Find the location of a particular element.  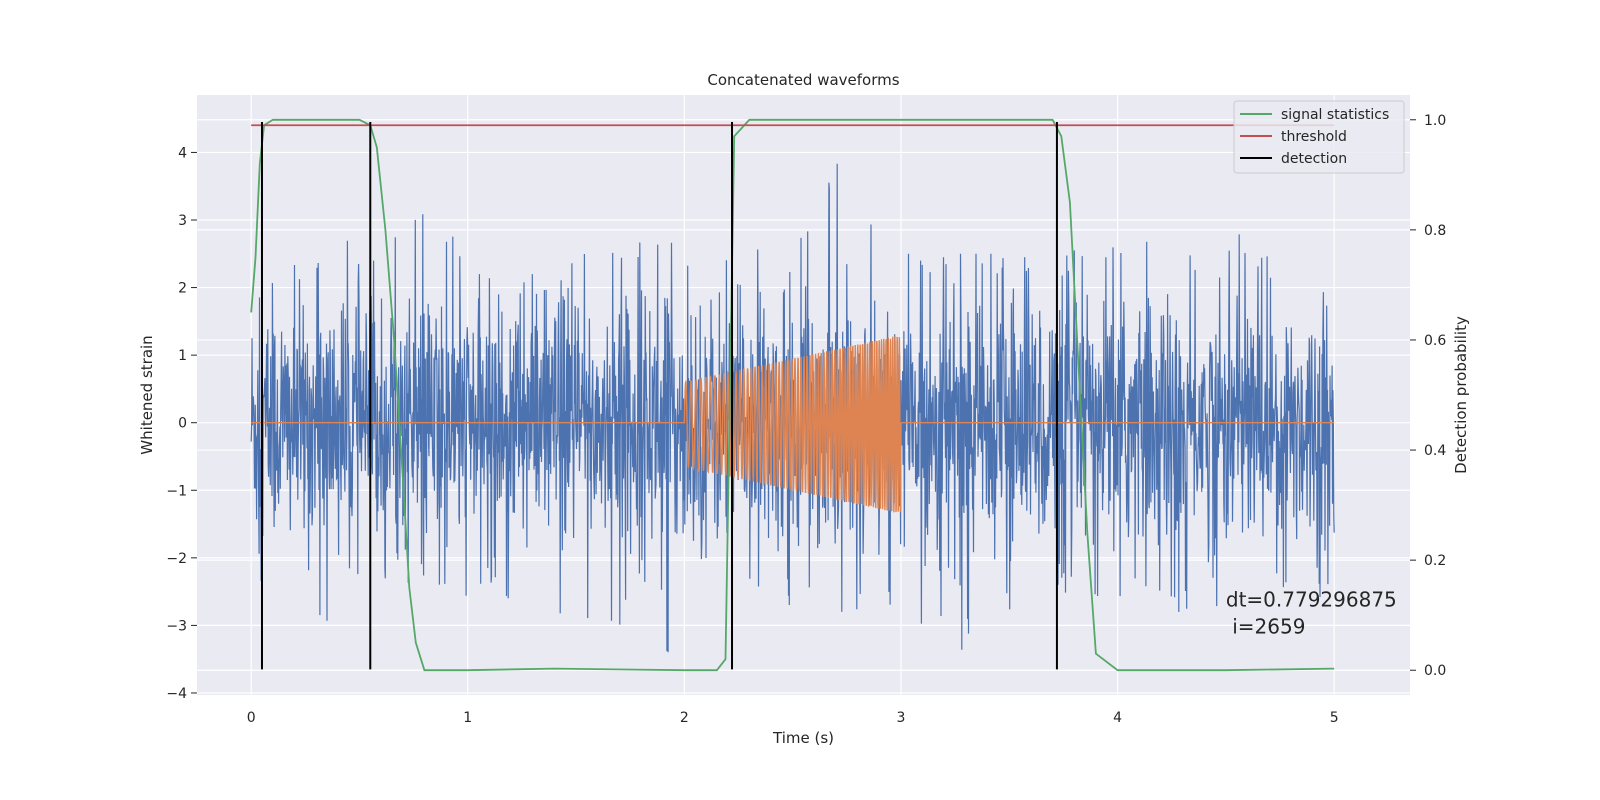

y-tick-label: 1 is located at coordinates (182, 356).